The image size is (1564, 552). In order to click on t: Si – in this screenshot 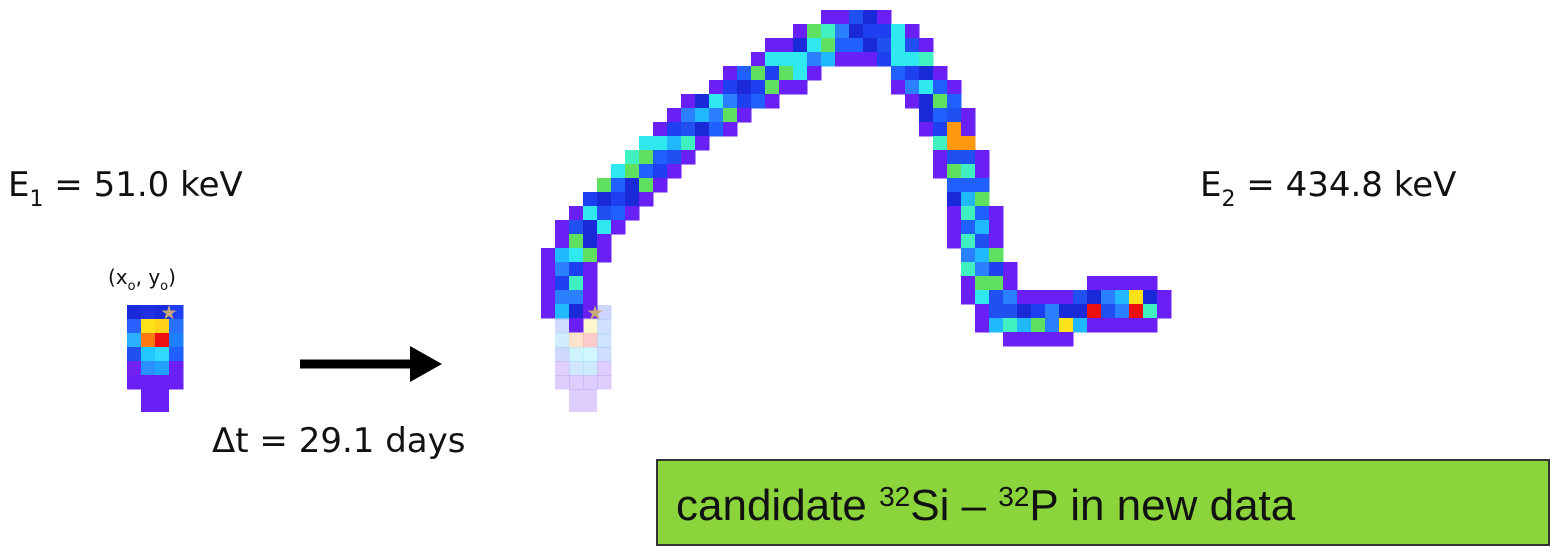, I will do `click(954, 505)`.